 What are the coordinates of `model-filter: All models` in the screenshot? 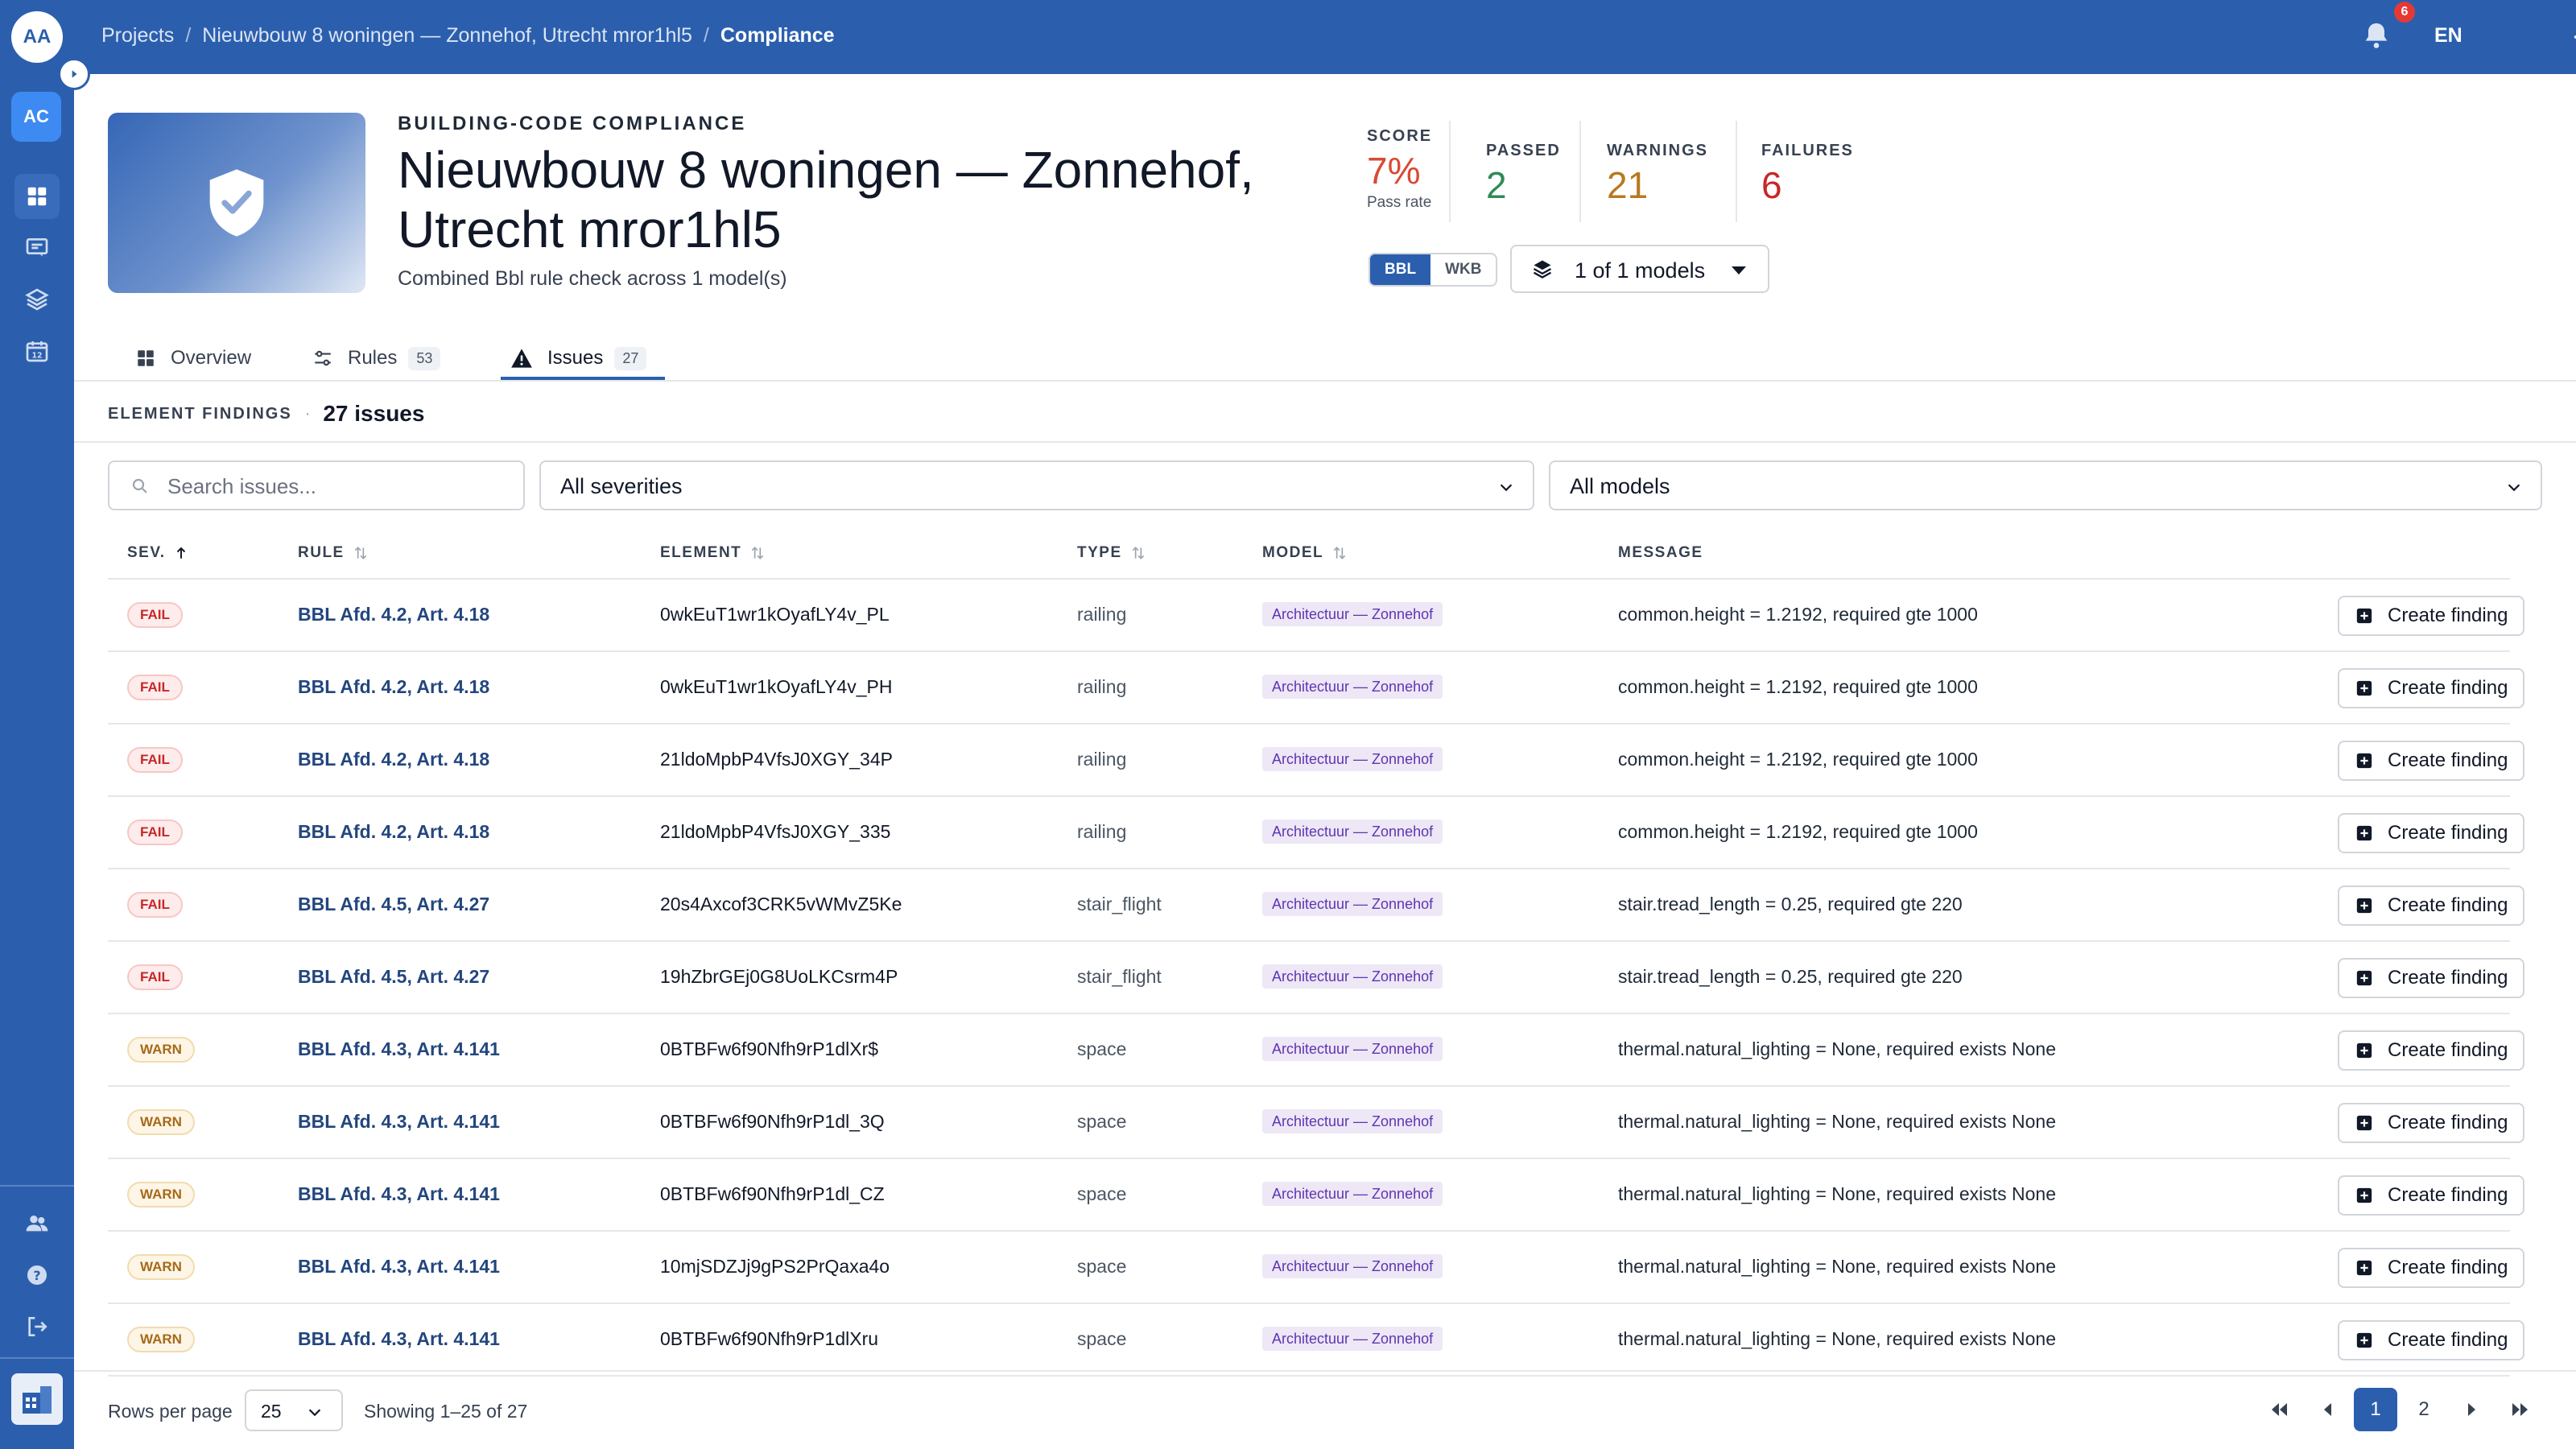 It's located at (2045, 485).